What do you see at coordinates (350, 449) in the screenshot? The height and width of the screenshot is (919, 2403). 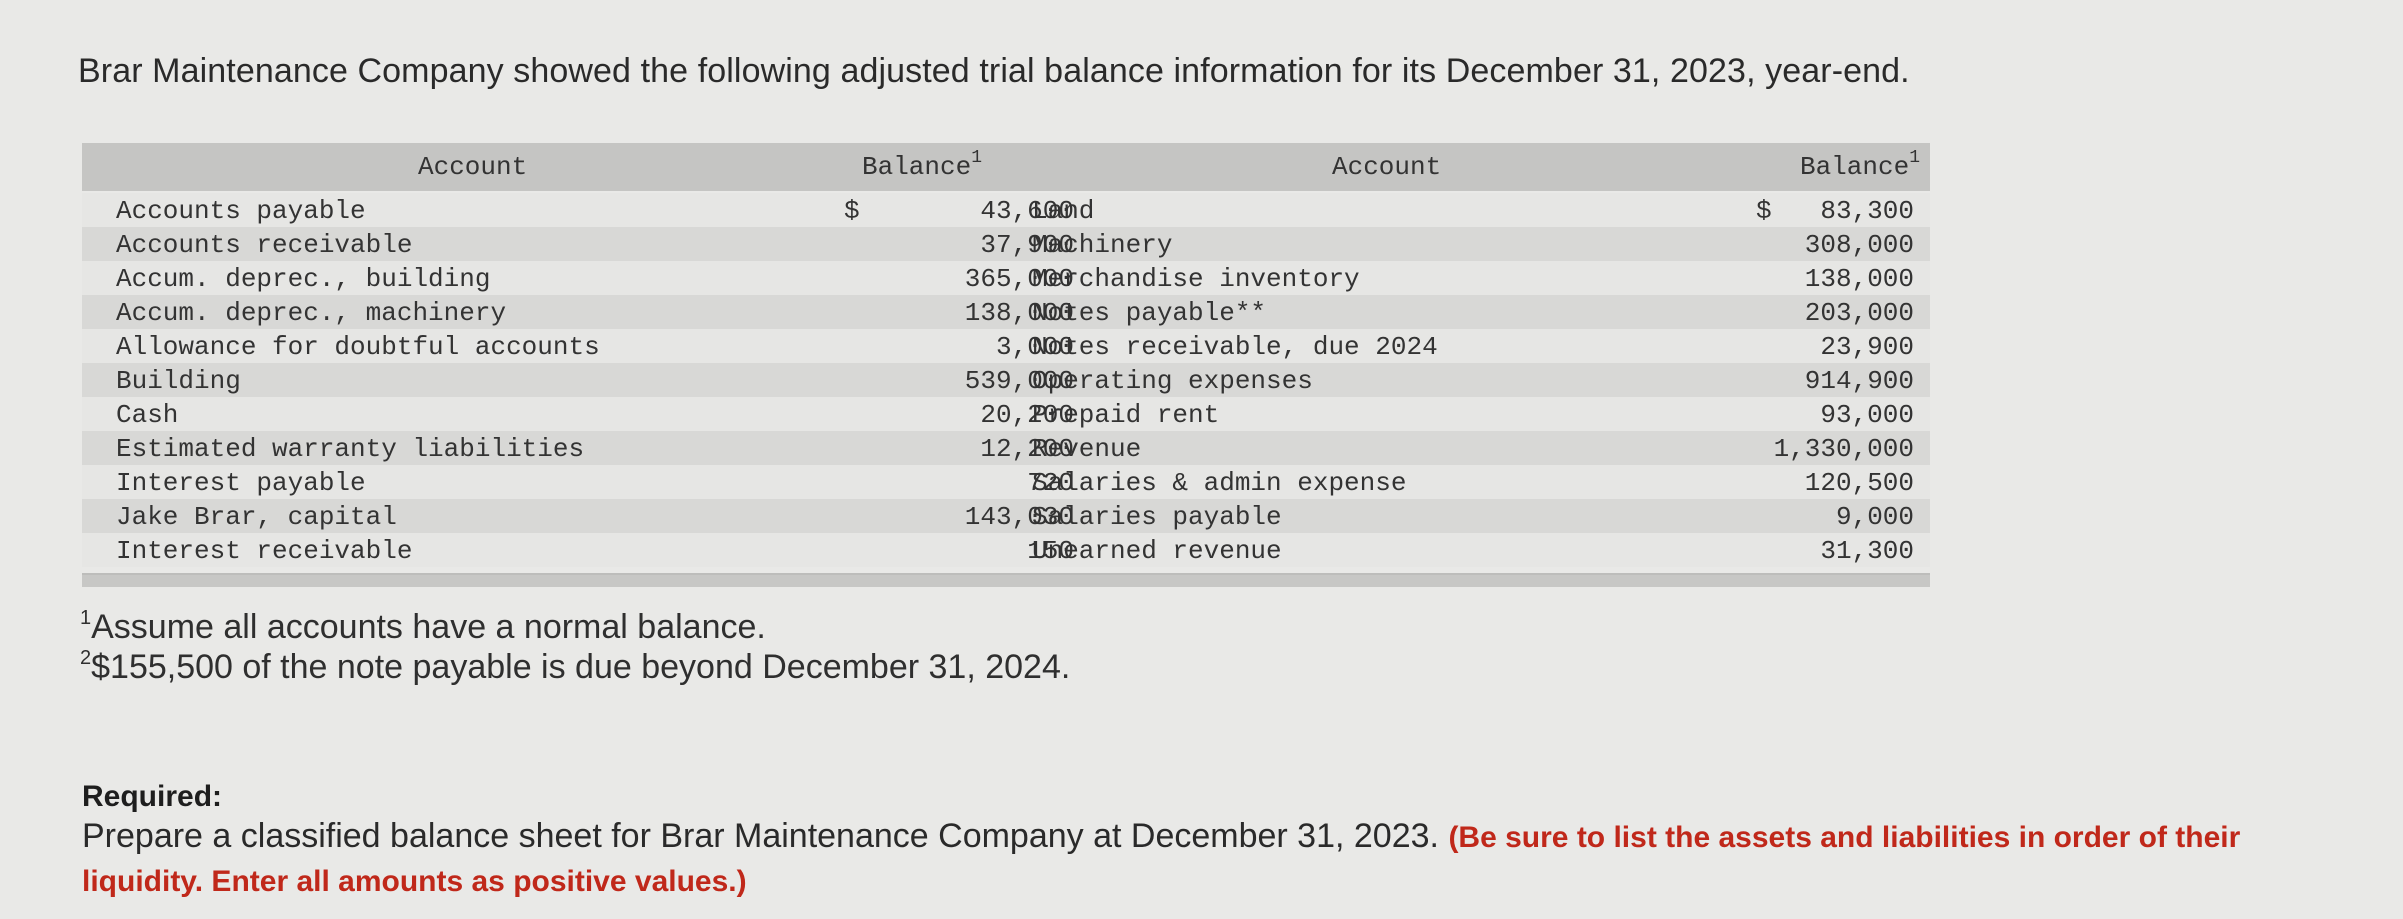 I see `account-left: Estimated warranty liabilities` at bounding box center [350, 449].